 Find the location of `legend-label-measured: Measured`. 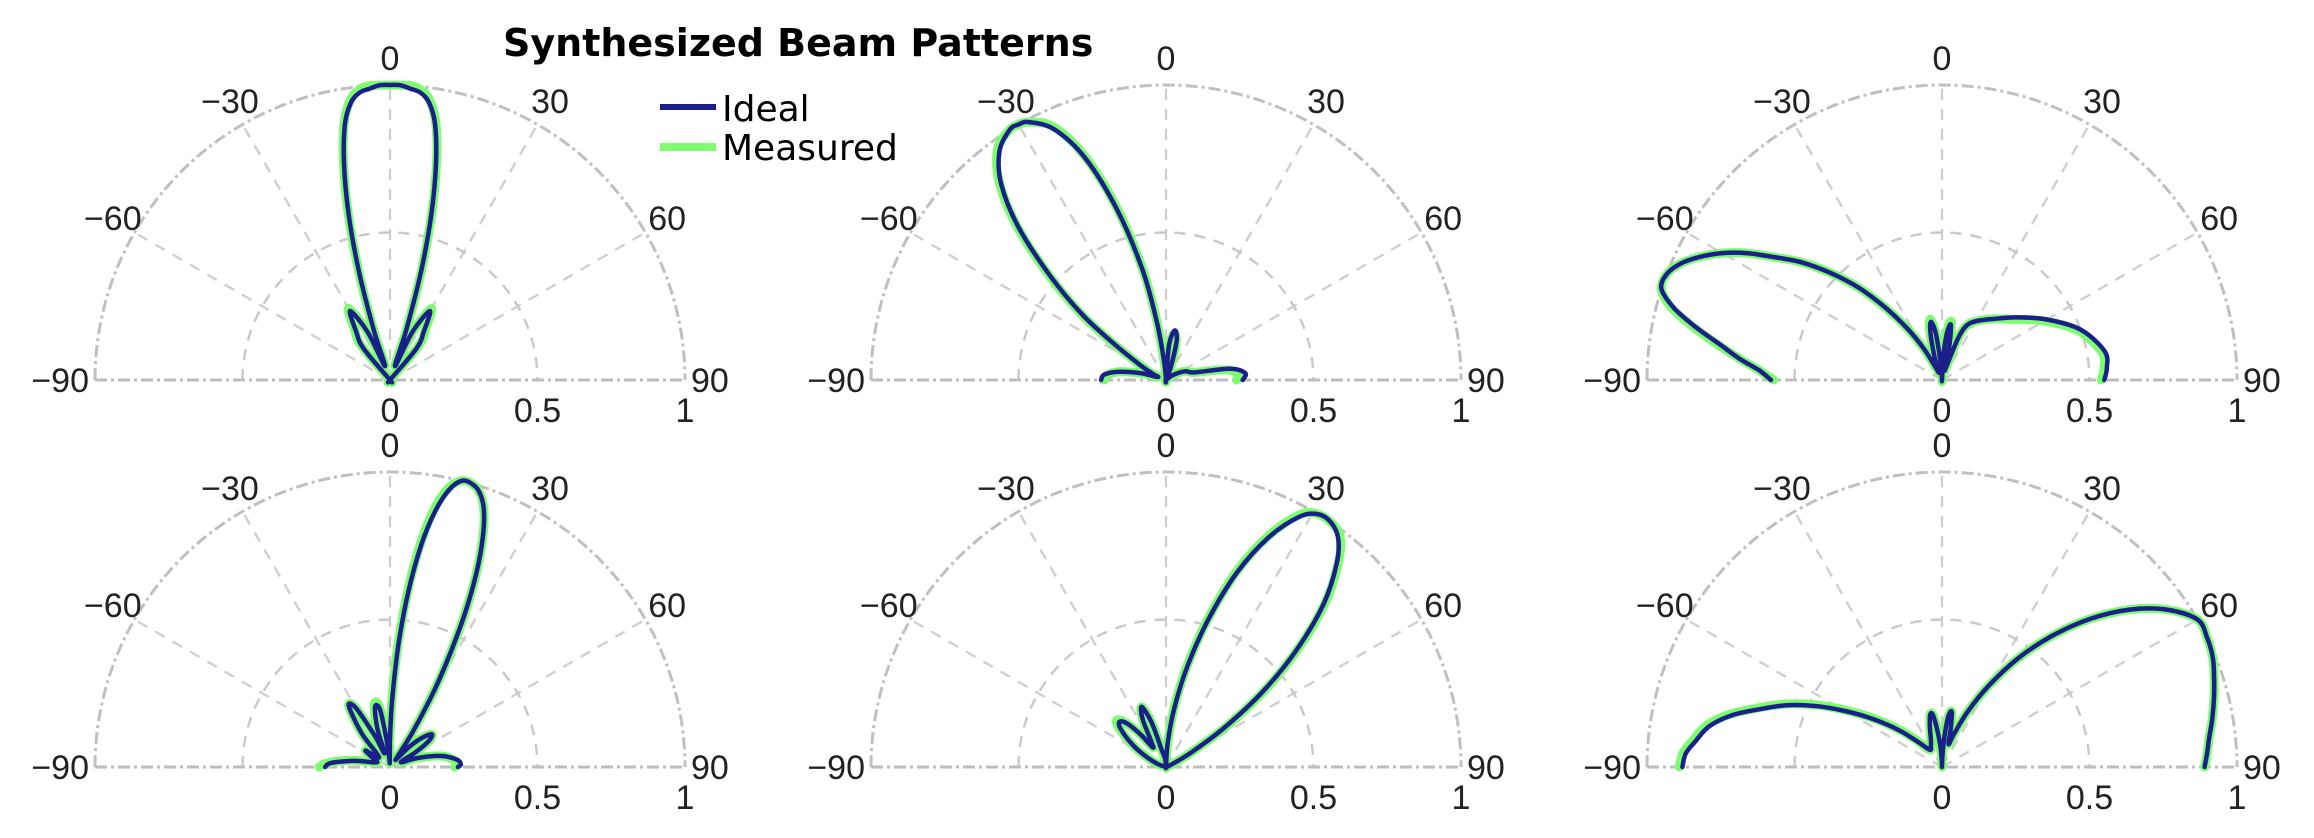

legend-label-measured: Measured is located at coordinates (810, 148).